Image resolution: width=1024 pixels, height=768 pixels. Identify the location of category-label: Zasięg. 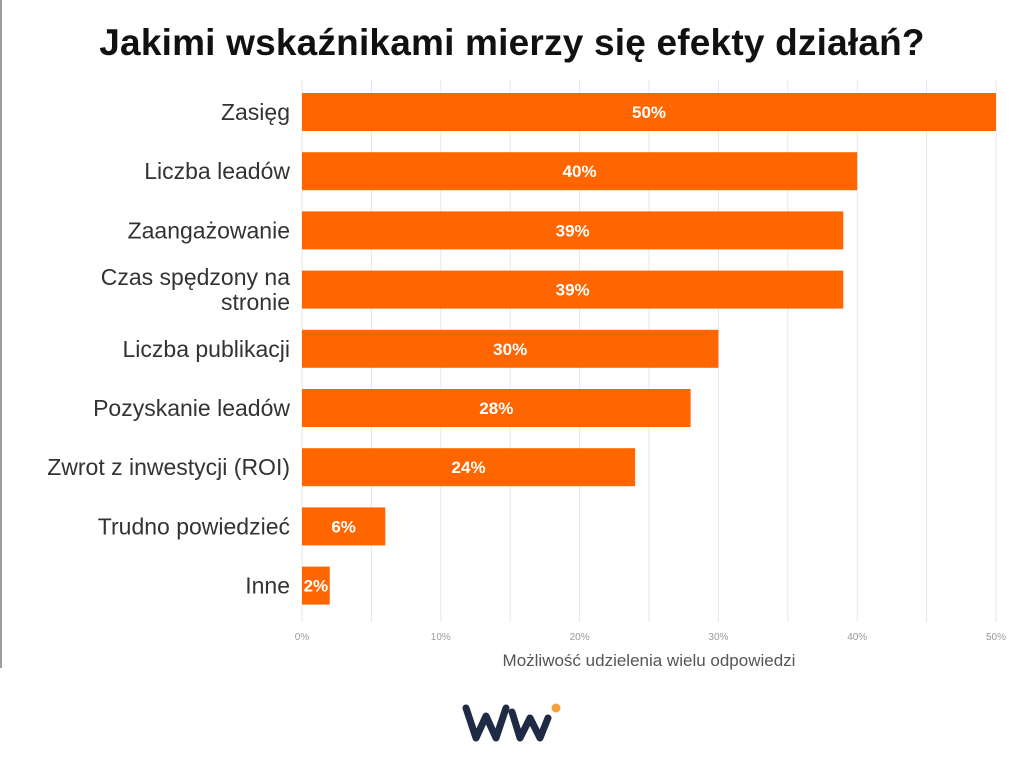
(255, 112).